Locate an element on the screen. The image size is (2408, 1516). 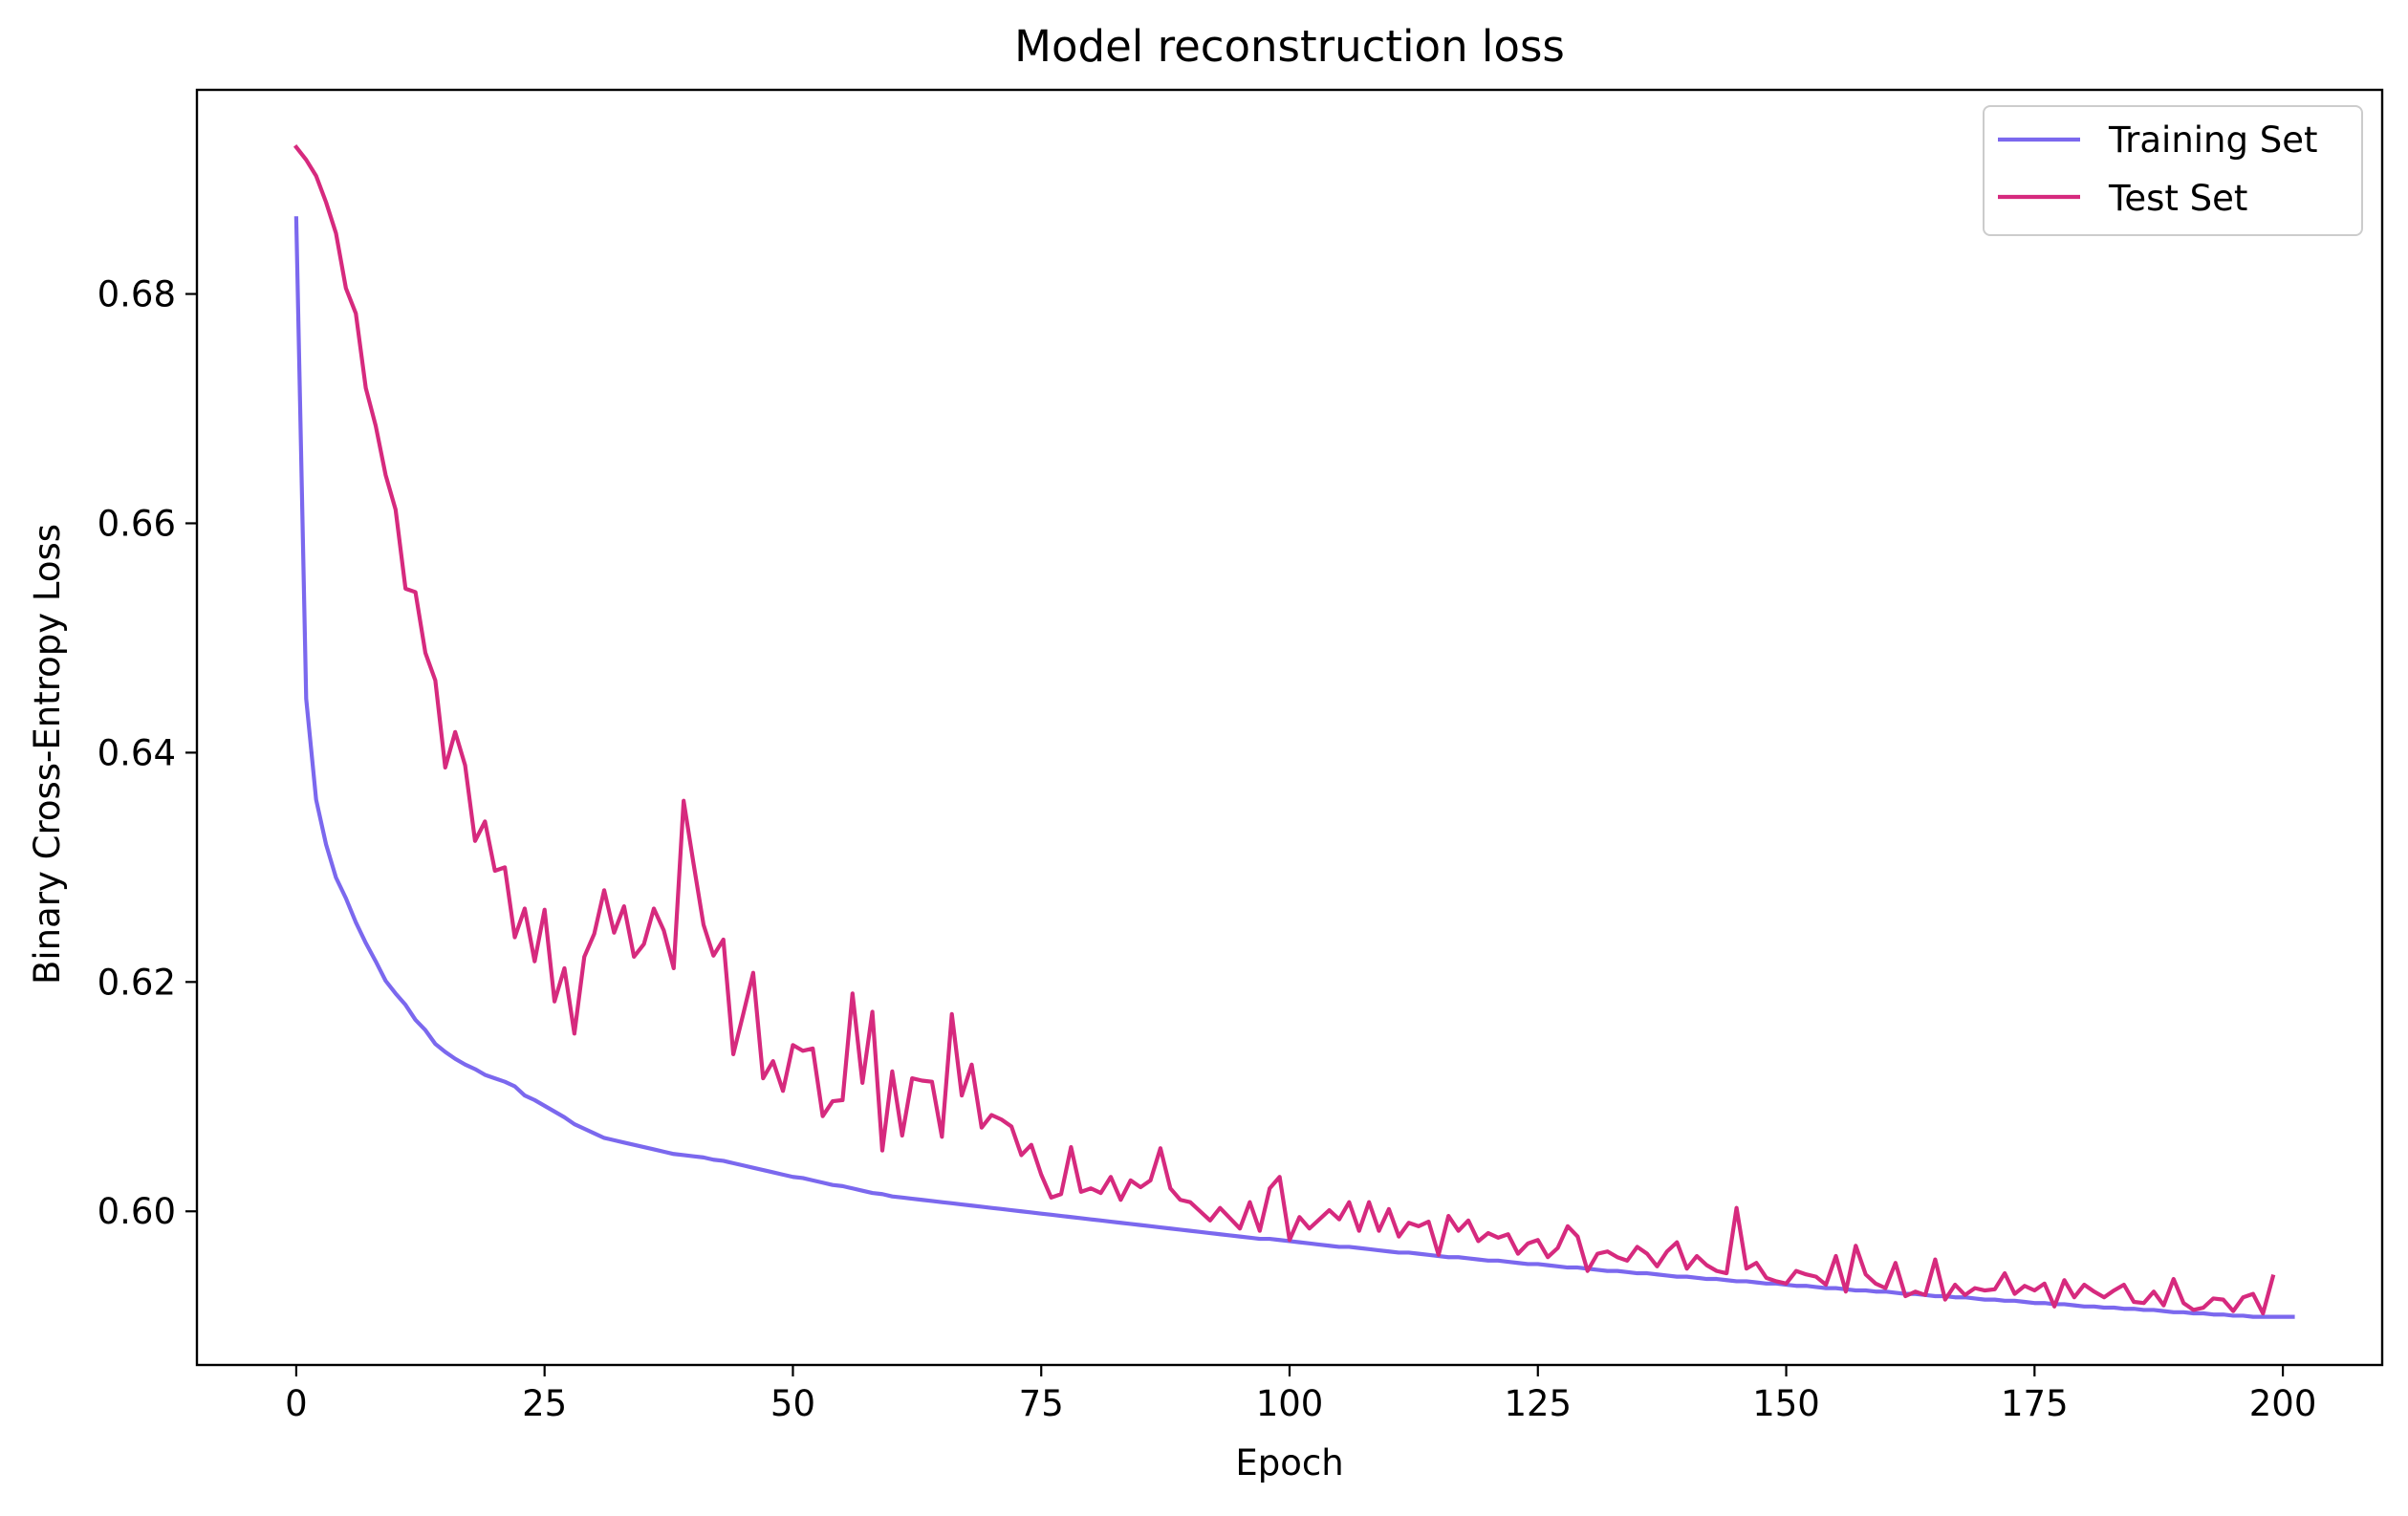
x-tick-label: 125 is located at coordinates (1538, 1403).